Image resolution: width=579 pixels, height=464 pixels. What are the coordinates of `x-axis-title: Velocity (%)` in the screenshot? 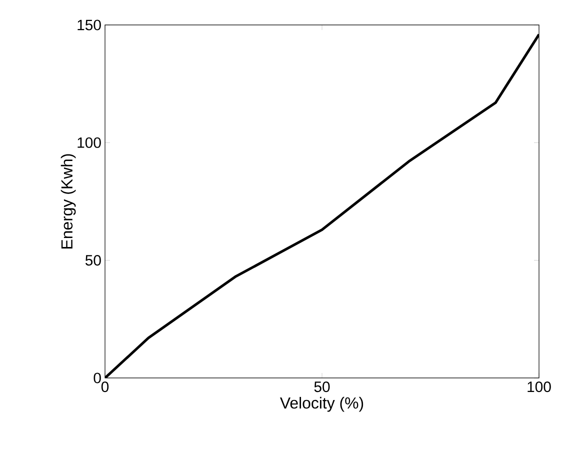 It's located at (322, 404).